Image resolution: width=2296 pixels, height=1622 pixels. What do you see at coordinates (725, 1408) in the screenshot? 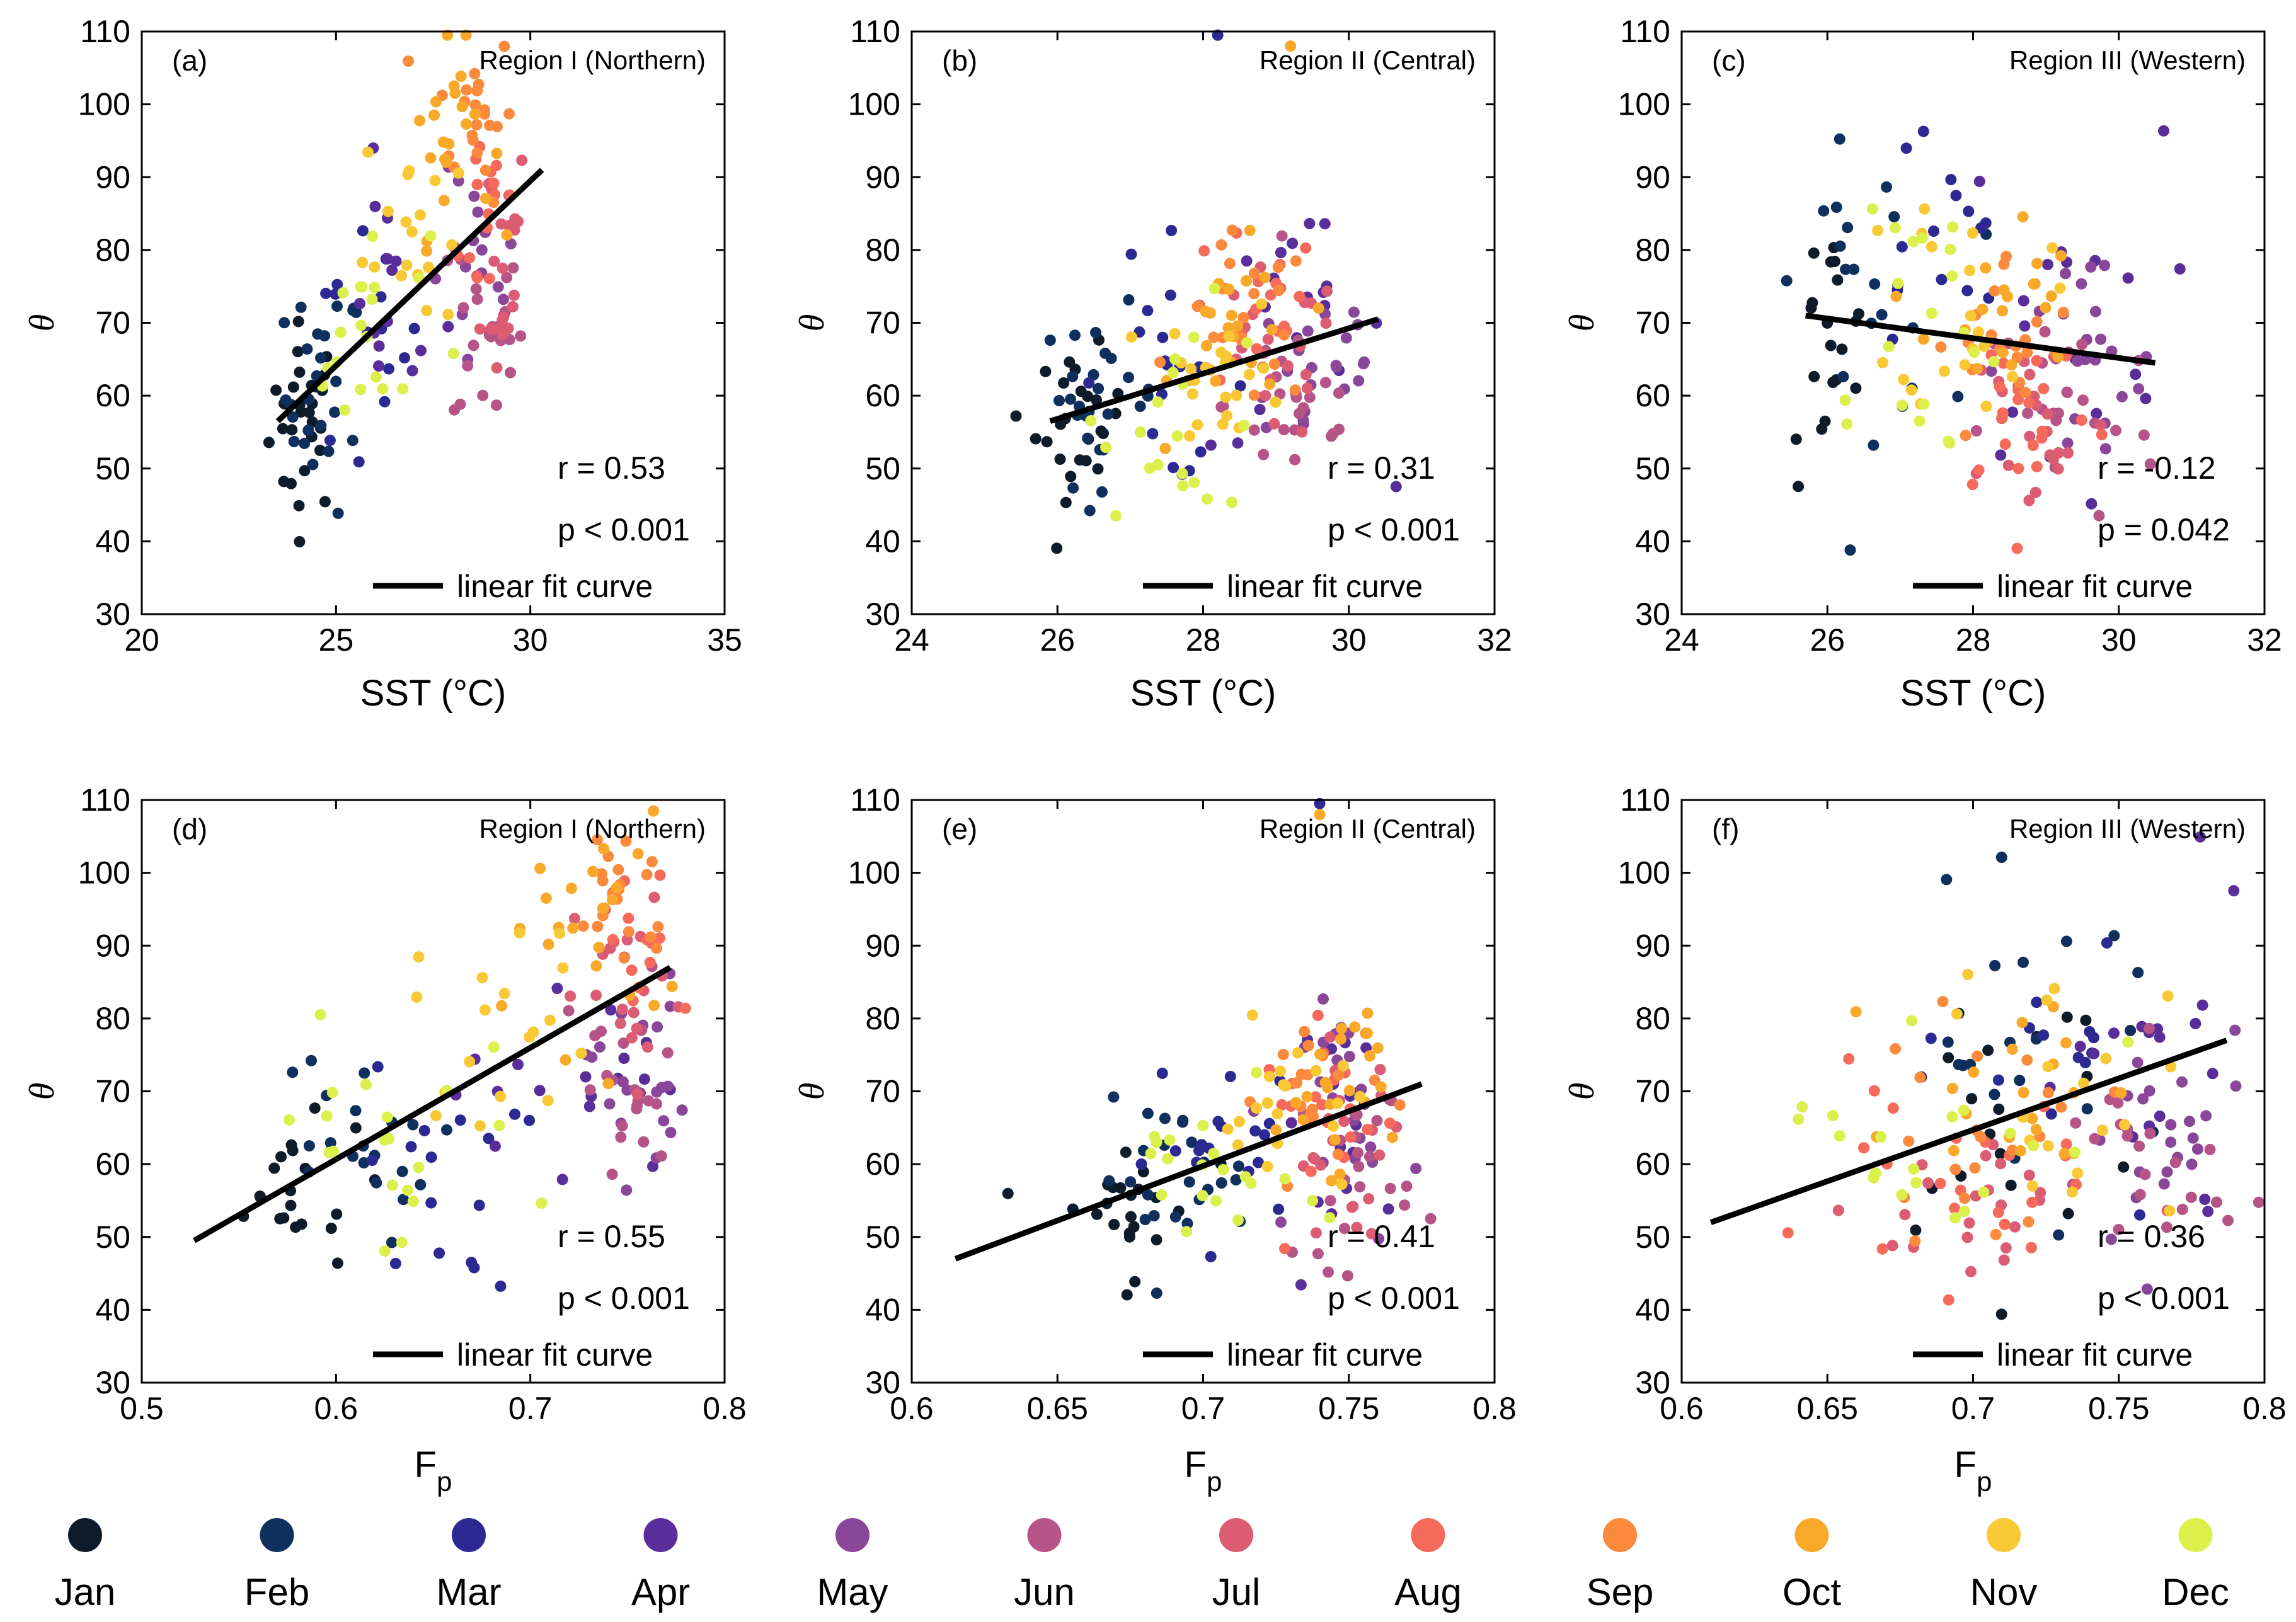
I see `x-tick-label: 0.8` at bounding box center [725, 1408].